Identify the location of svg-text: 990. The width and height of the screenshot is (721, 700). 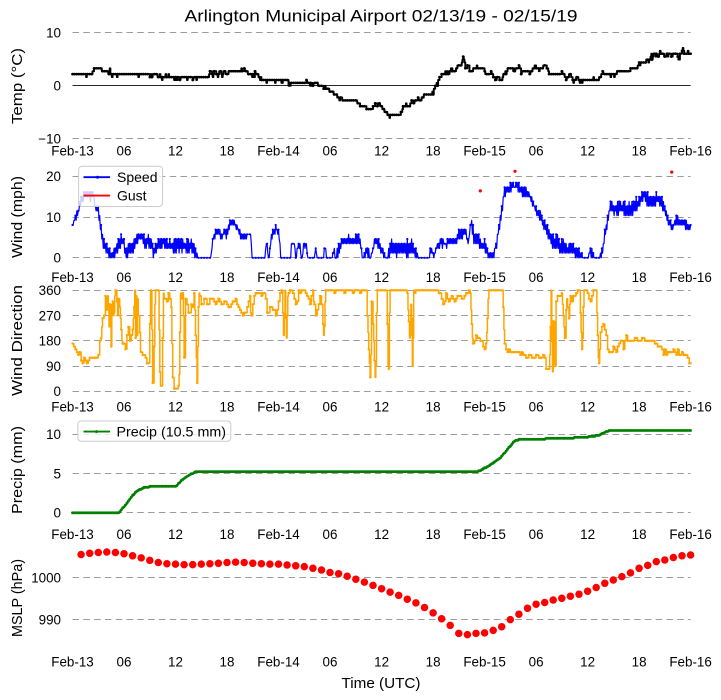
(50, 619).